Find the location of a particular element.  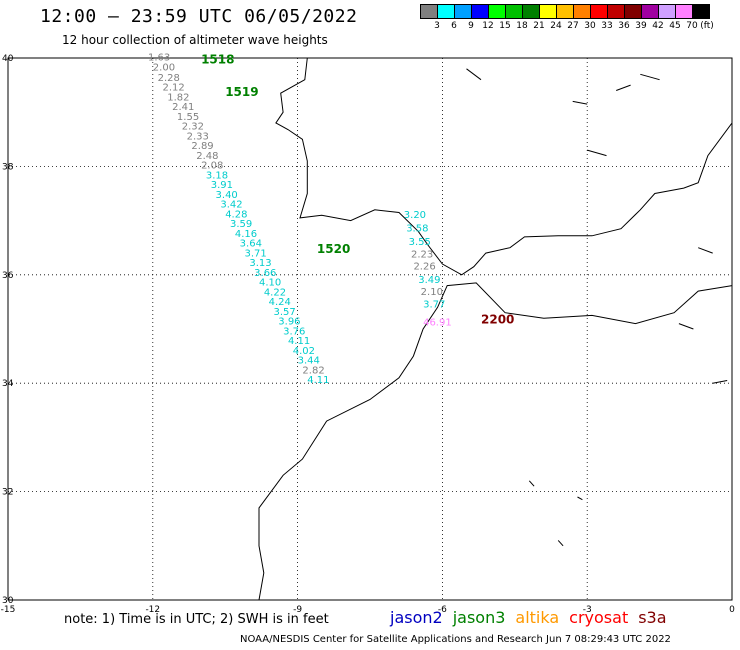

legend-unit: (ft) is located at coordinates (707, 26).